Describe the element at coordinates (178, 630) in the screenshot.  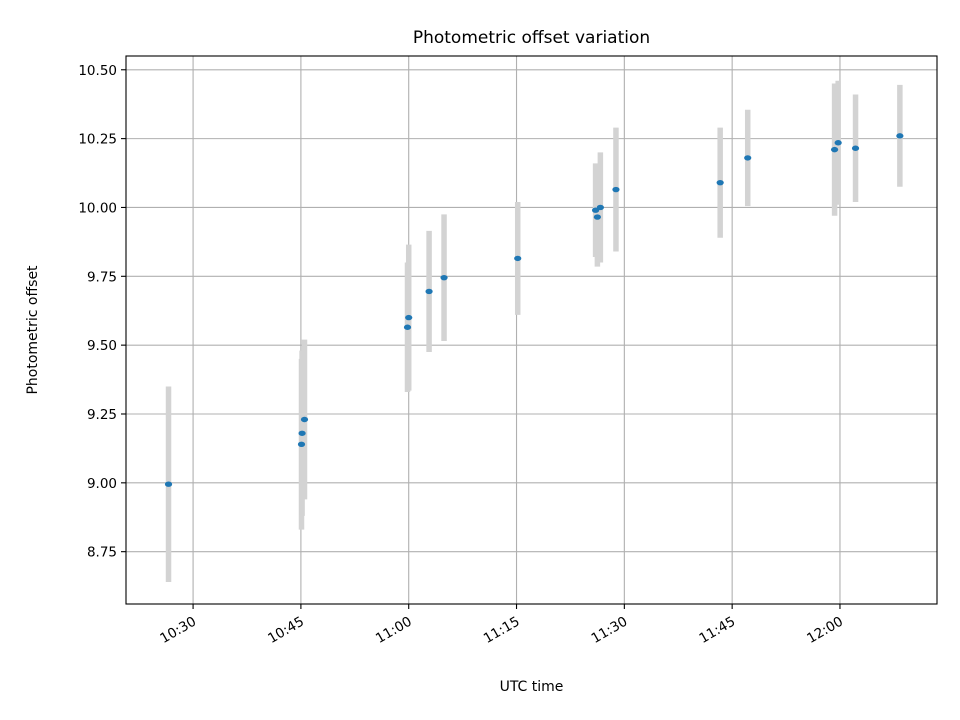
I see `x-tick-label: 10:30` at that location.